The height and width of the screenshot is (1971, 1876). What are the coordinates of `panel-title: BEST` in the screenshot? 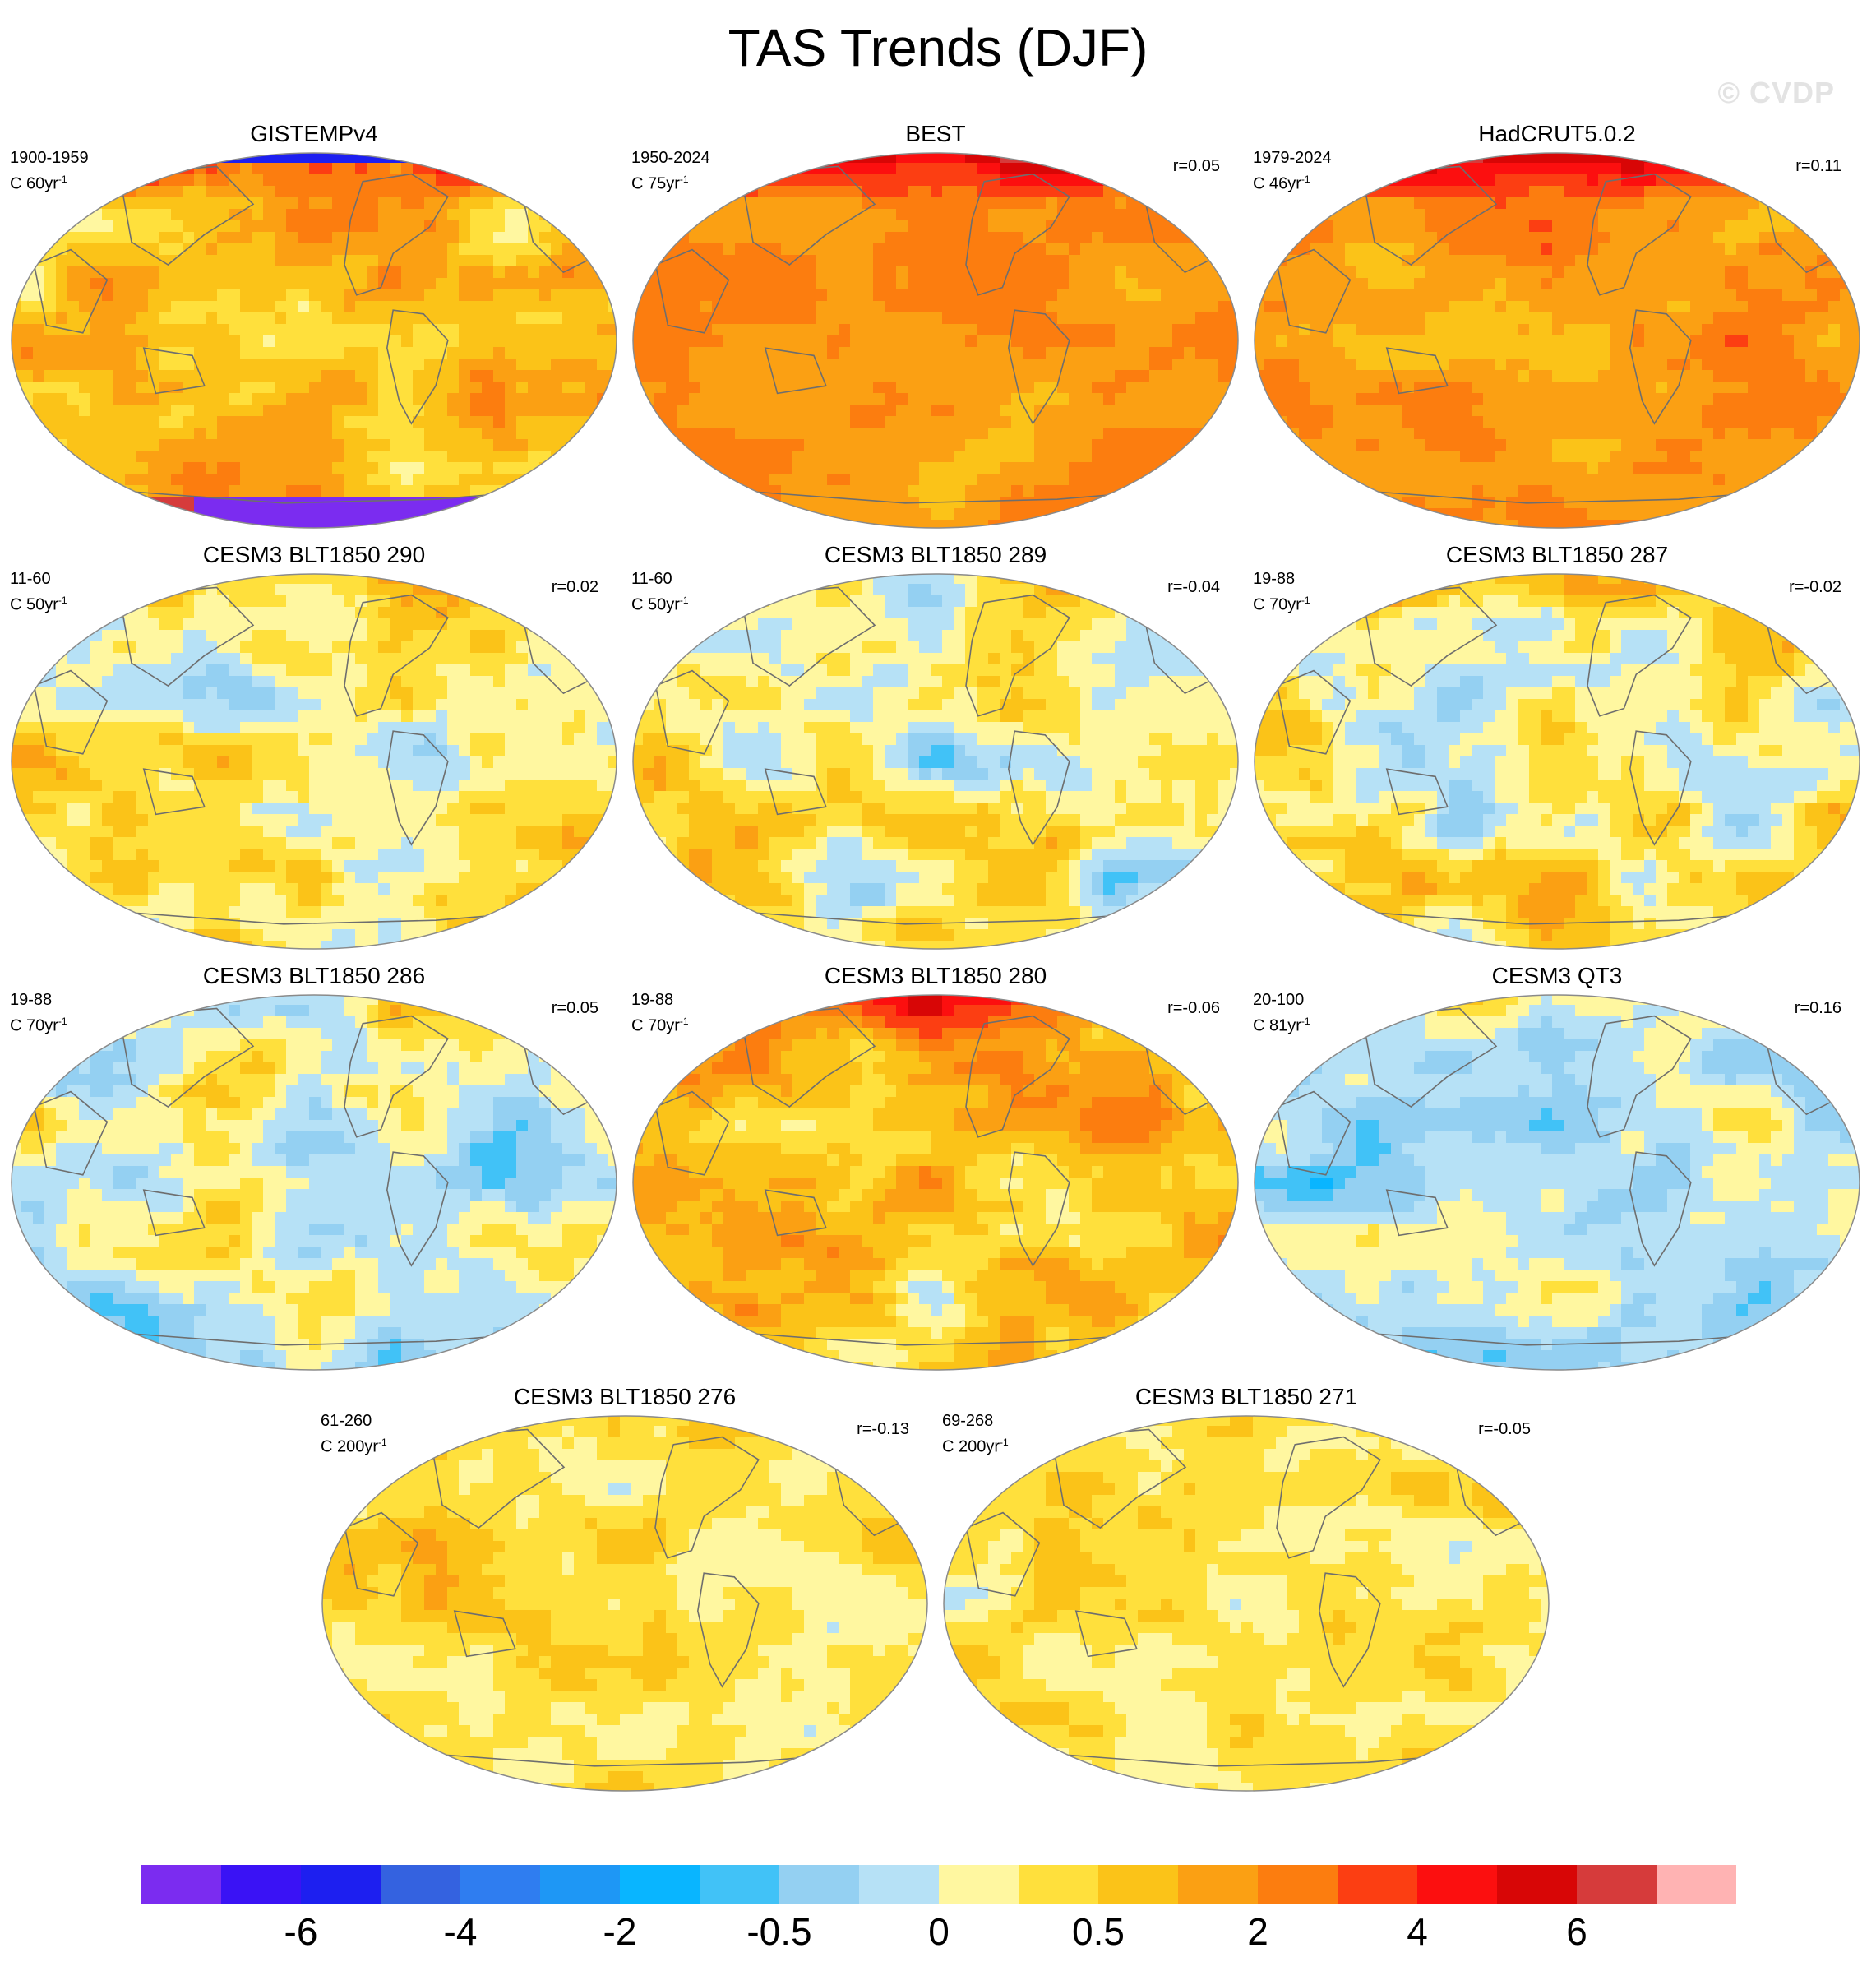 It's located at (935, 134).